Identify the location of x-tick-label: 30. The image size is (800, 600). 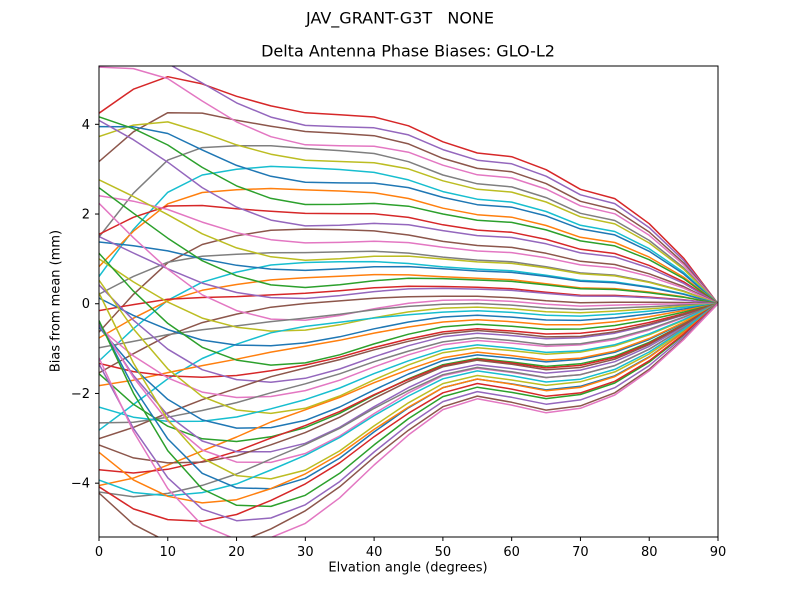
(305, 552).